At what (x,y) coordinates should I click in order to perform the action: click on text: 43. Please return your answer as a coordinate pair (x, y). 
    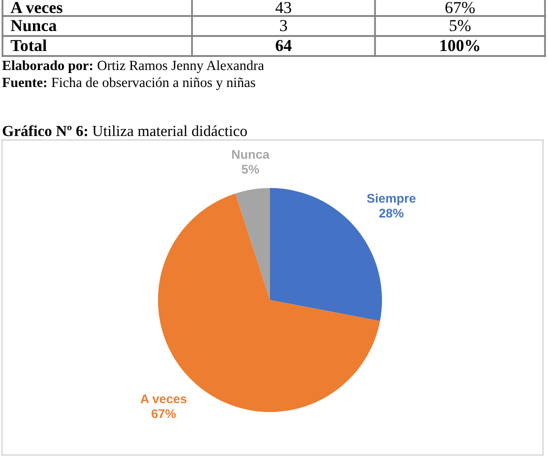
    Looking at the image, I should click on (283, 8).